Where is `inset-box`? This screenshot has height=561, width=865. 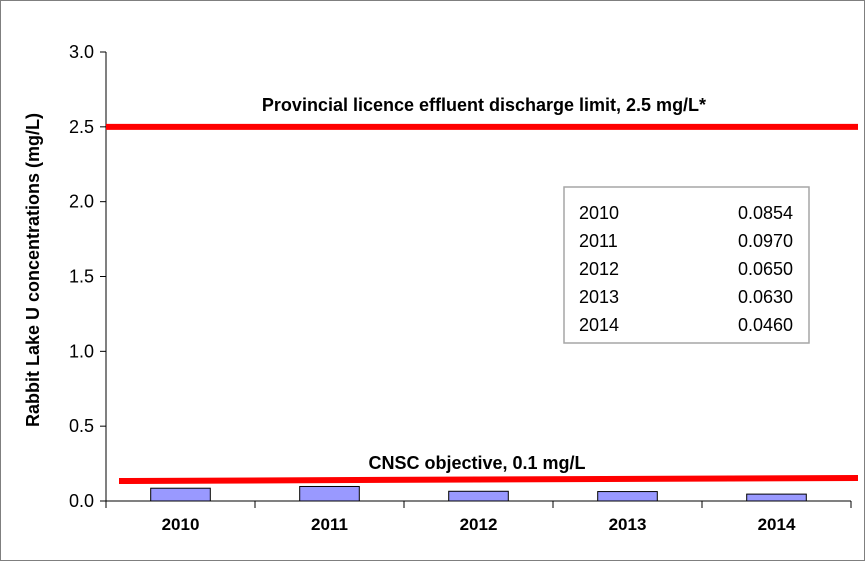 inset-box is located at coordinates (686, 265).